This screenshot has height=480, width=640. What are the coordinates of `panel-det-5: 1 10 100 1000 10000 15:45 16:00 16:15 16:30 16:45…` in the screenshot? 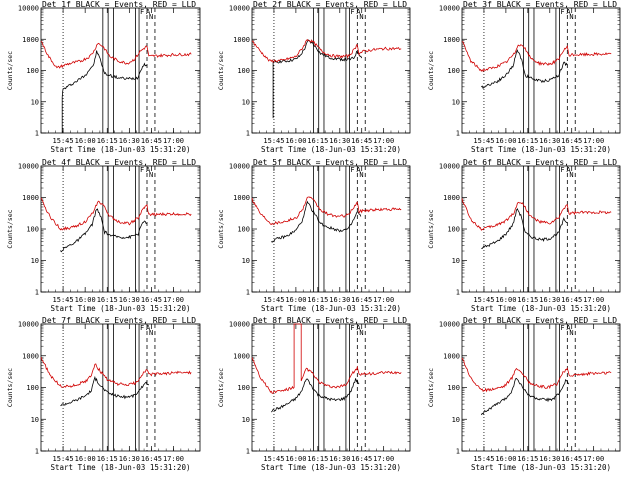 It's located at (314, 235).